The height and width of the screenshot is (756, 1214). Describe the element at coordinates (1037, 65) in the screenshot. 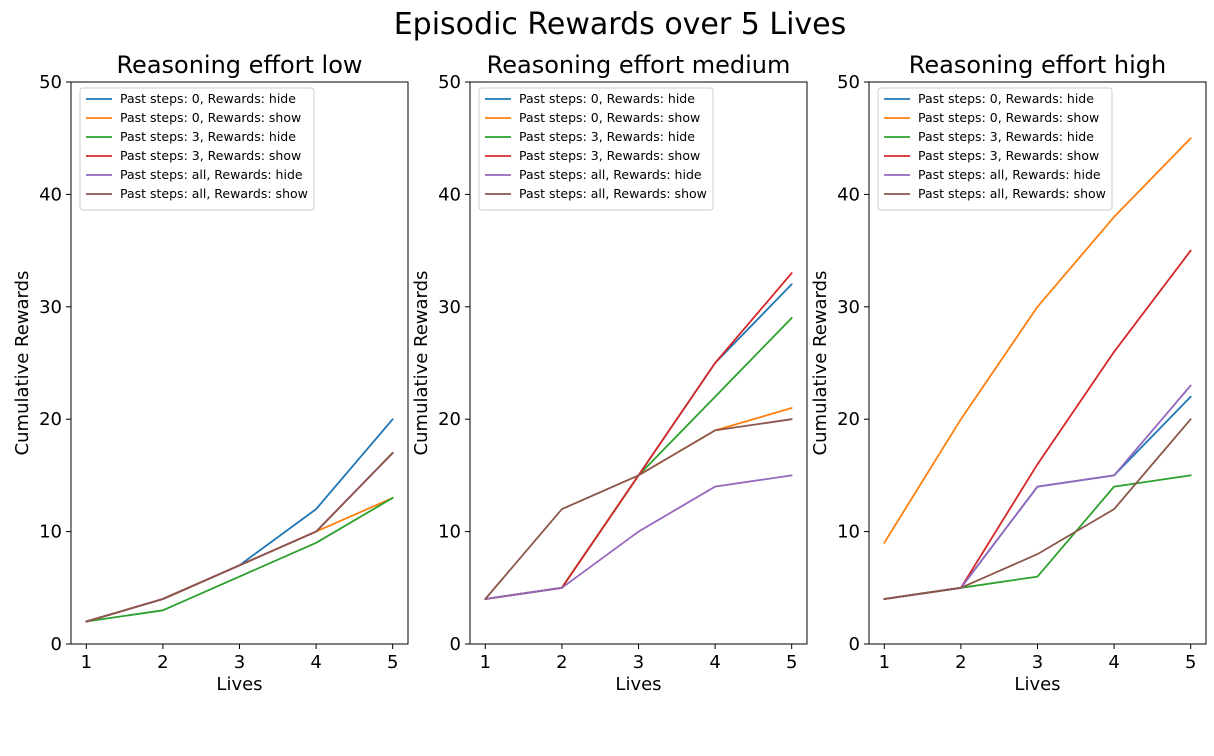

I see `subplot-title: Reasoning effort high` at that location.